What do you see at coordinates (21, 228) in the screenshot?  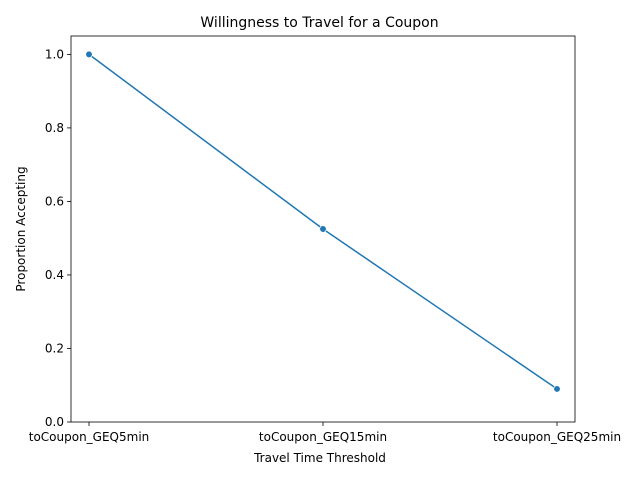 I see `y-axis-label: Proportion Accepting` at bounding box center [21, 228].